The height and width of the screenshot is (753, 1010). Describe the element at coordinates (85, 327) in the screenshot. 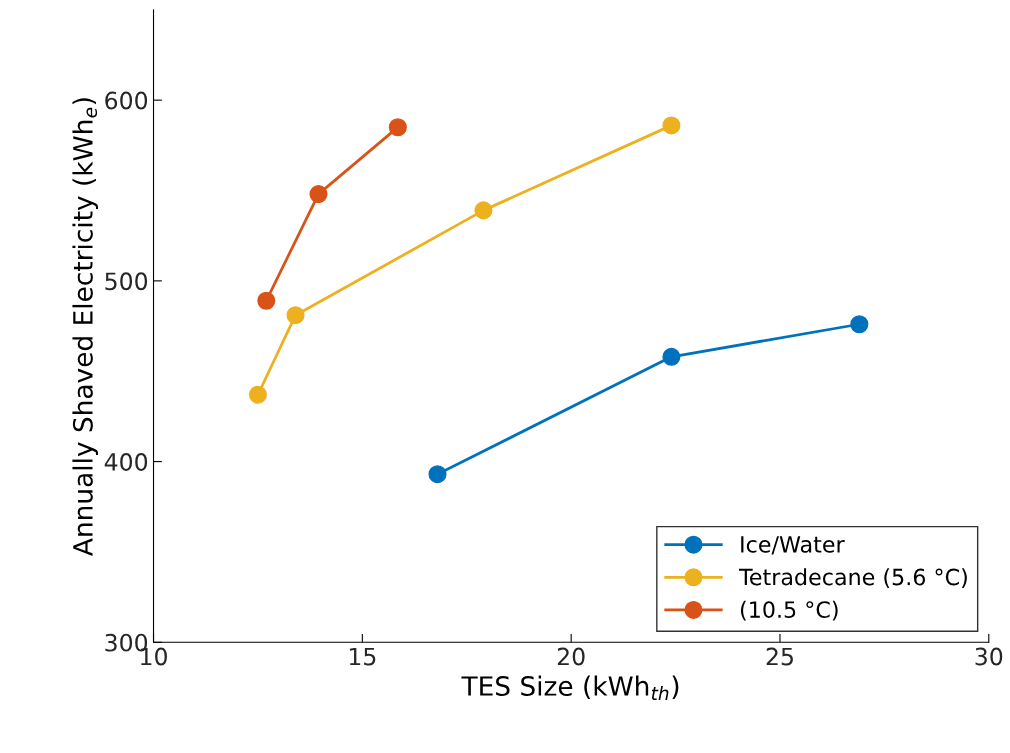

I see `y-axis-title: Annually Shaved Electricity (kWh$_{e}$)` at that location.